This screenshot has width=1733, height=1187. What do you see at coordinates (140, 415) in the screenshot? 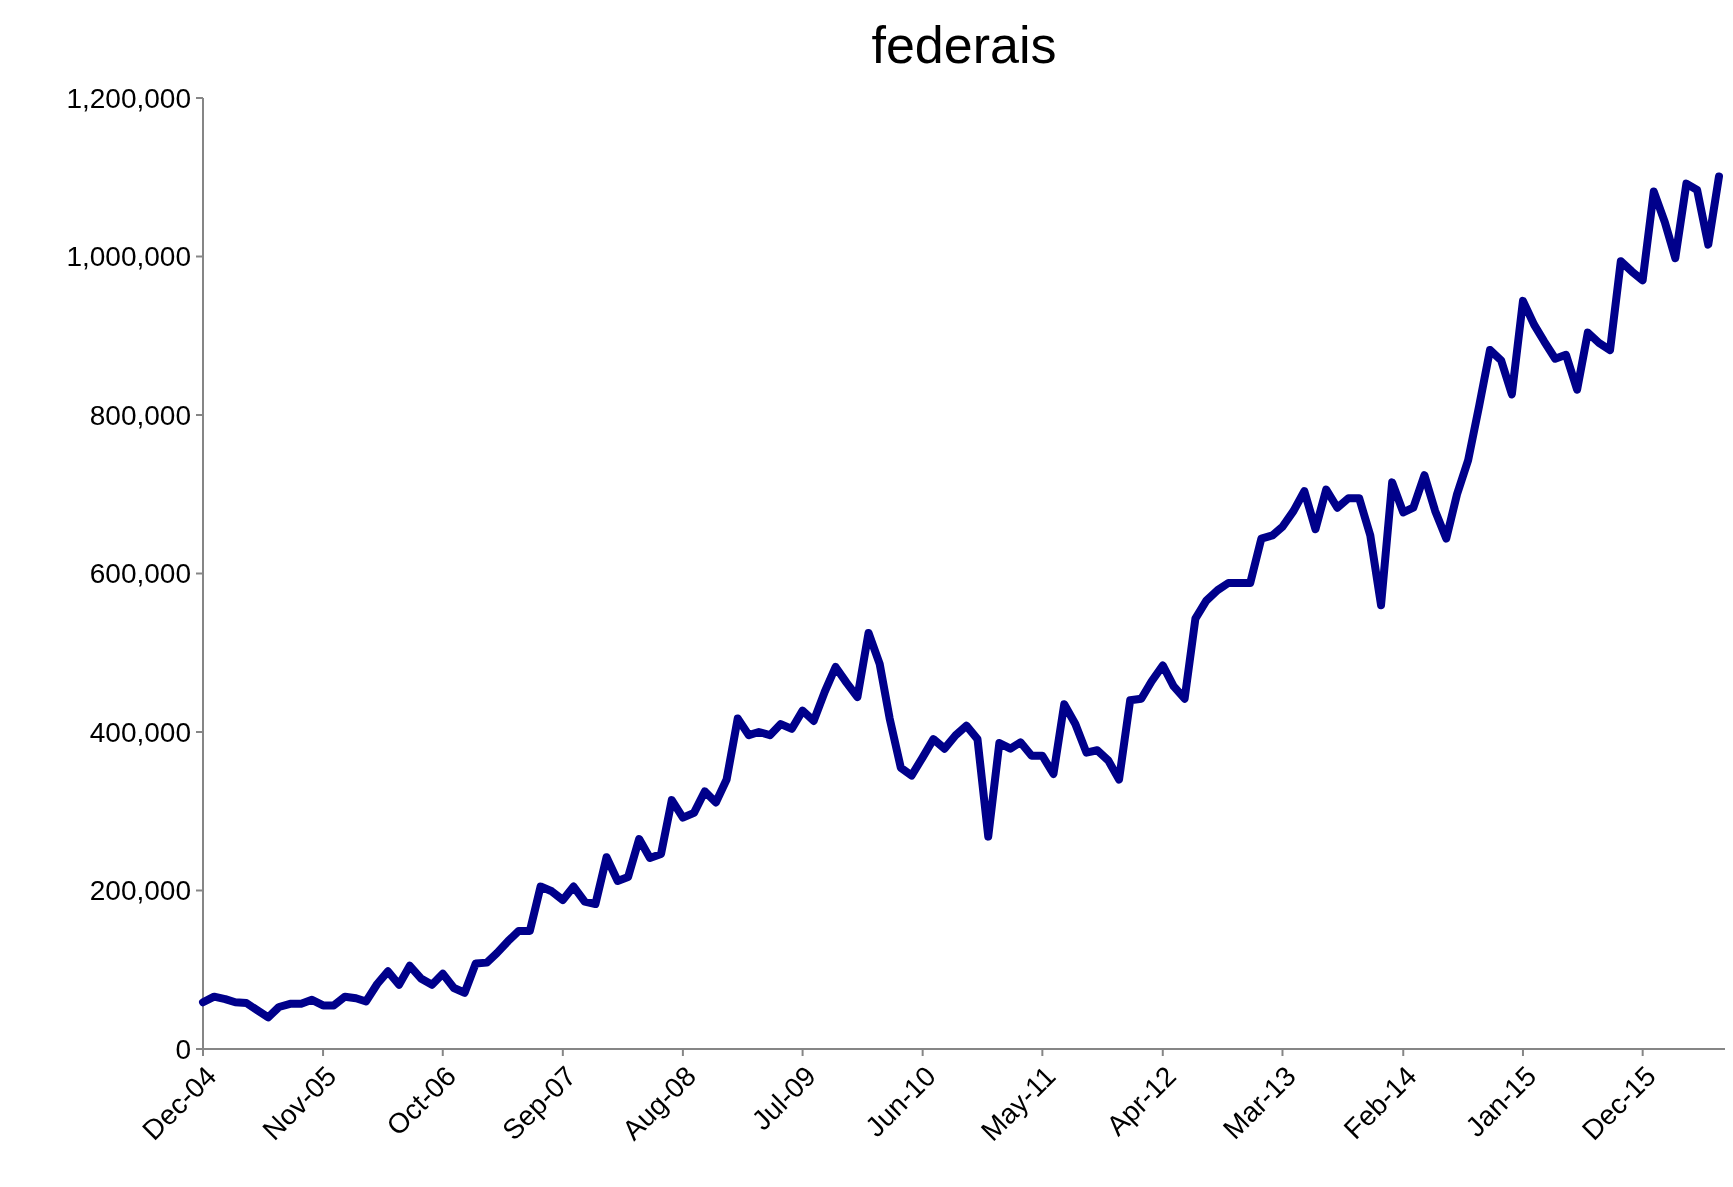
I see `y-tick-label: 800,000` at bounding box center [140, 415].